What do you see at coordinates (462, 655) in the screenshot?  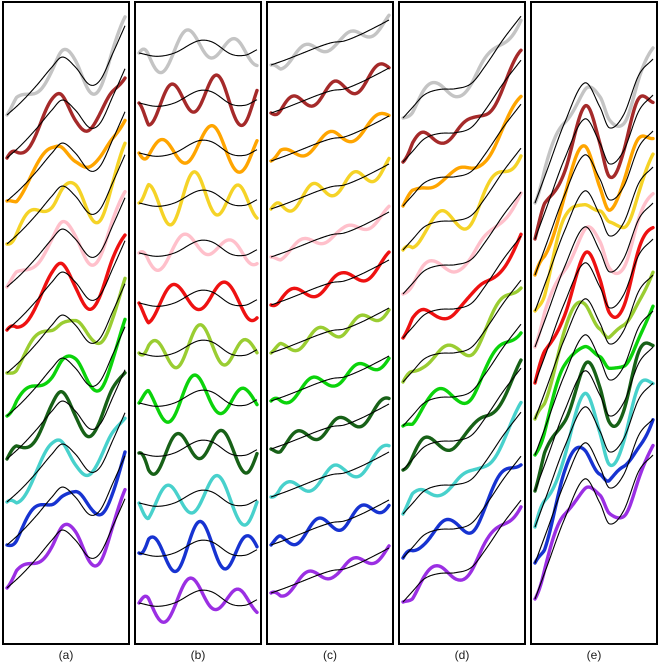 I see `panel-label-d: (d)` at bounding box center [462, 655].